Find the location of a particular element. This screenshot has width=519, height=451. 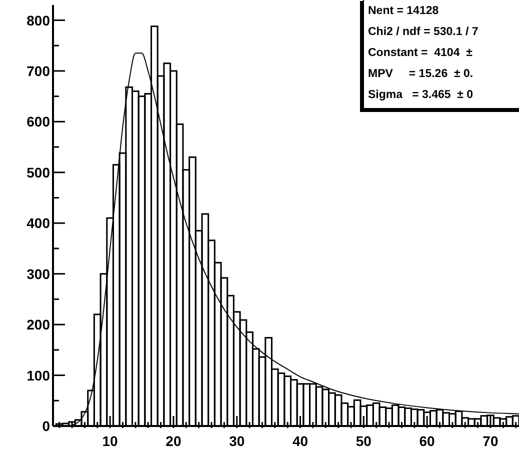

annotation: Chi2 / ndf = 530.1 / 7 is located at coordinates (424, 32).